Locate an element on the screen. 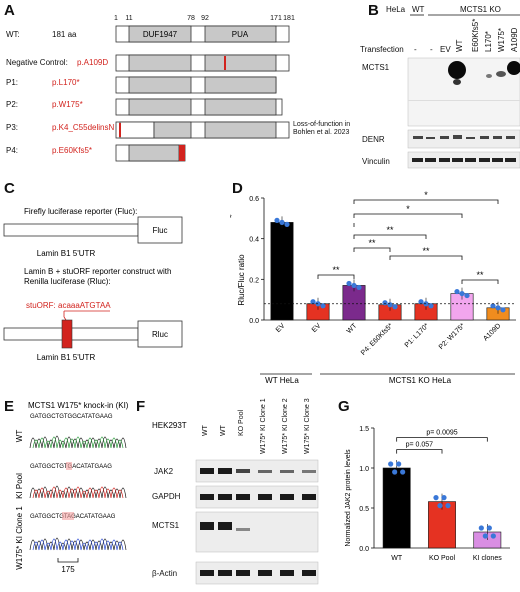 The width and height of the screenshot is (520, 592). d-ytick-label: 0.4 is located at coordinates (254, 240).